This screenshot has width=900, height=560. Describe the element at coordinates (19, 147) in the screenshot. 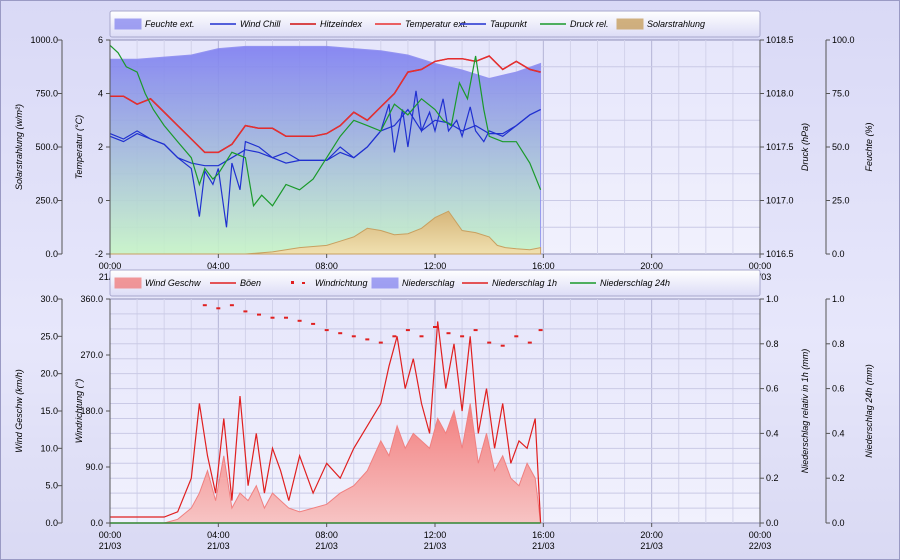

I see `y-axis-title: Solarstrahlung (w/m²)` at that location.